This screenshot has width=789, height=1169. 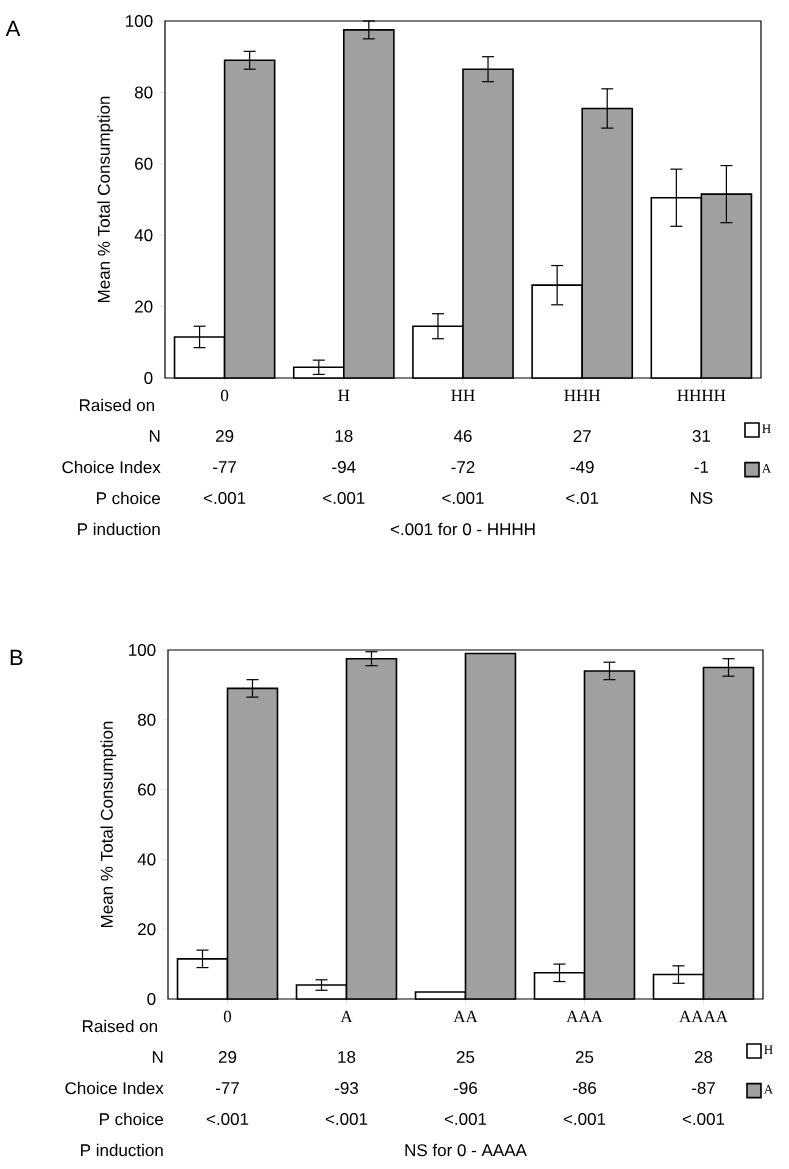 What do you see at coordinates (346, 1016) in the screenshot?
I see `x-tick-label: A` at bounding box center [346, 1016].